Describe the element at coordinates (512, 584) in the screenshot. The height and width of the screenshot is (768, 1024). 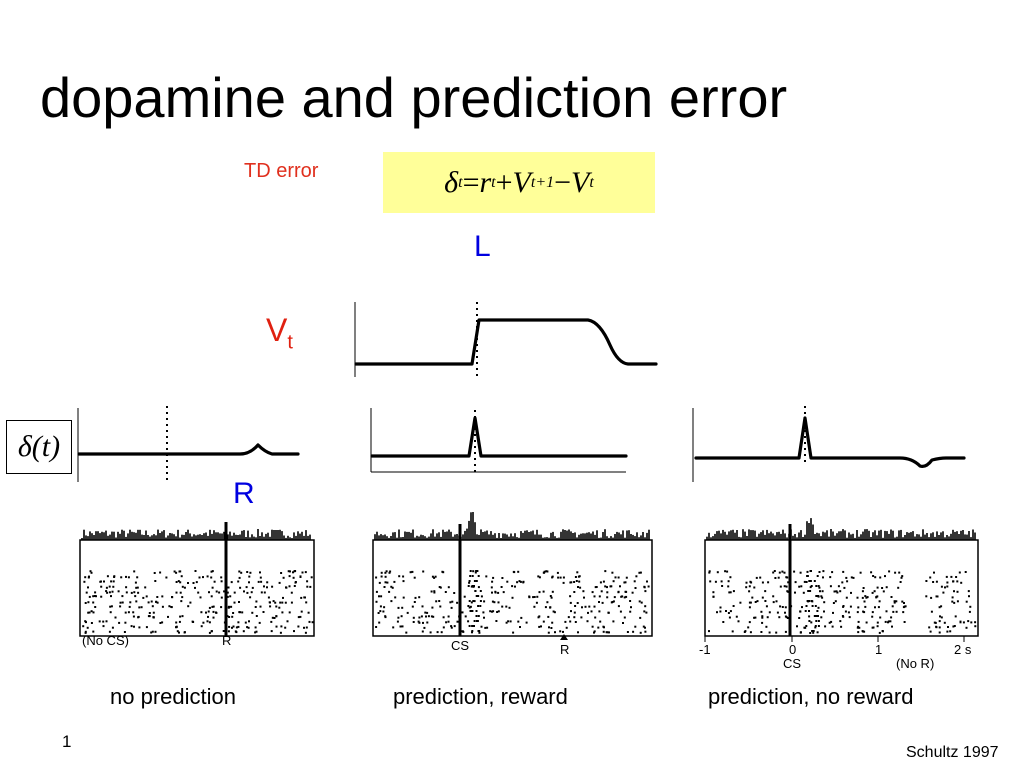
I see `raster-panel-2: CS R` at that location.